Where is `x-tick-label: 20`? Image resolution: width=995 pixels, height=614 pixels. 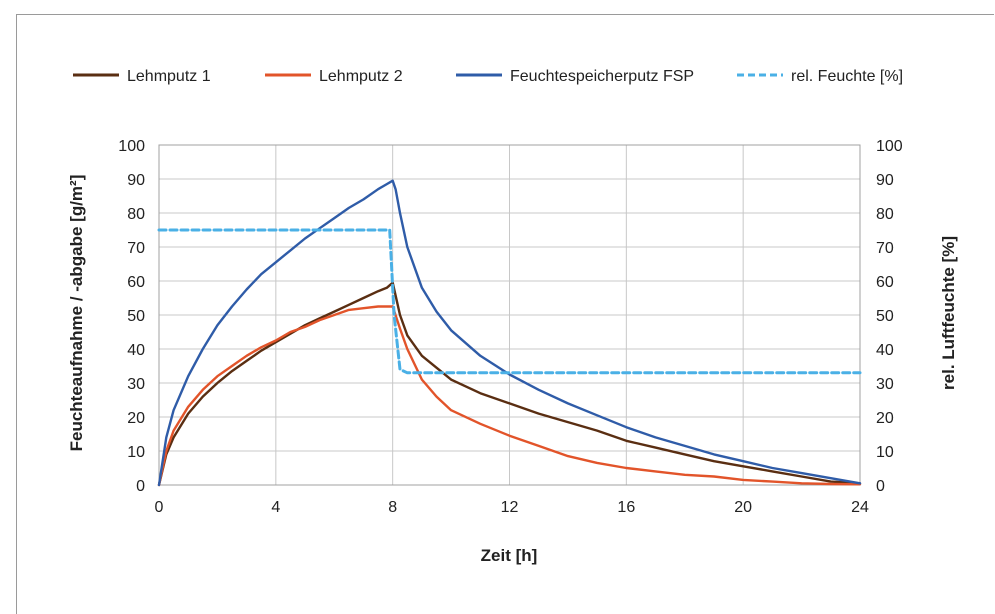
x-tick-label: 20 is located at coordinates (743, 507).